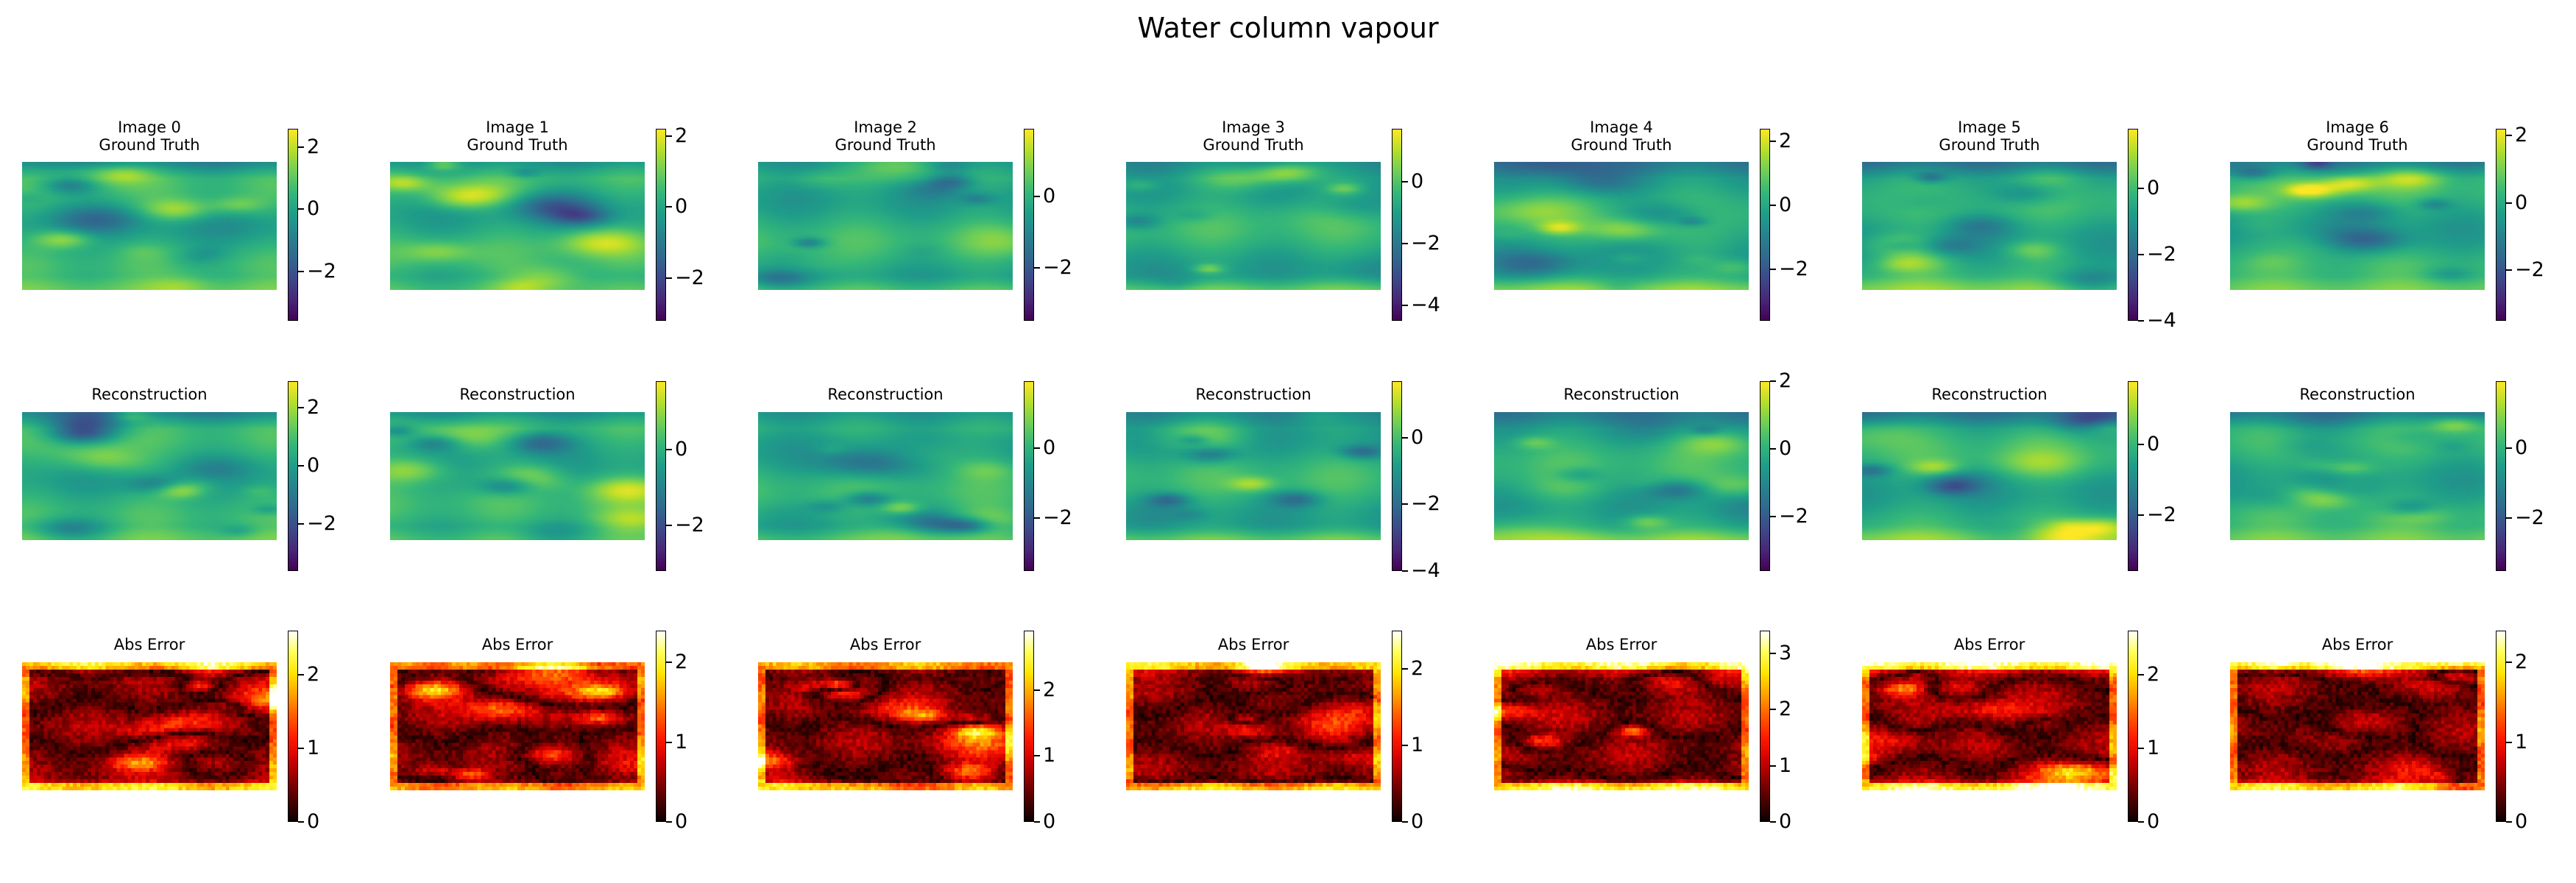 This screenshot has height=883, width=2576. Describe the element at coordinates (1786, 653) in the screenshot. I see `colorbar-tick-label: 3` at that location.